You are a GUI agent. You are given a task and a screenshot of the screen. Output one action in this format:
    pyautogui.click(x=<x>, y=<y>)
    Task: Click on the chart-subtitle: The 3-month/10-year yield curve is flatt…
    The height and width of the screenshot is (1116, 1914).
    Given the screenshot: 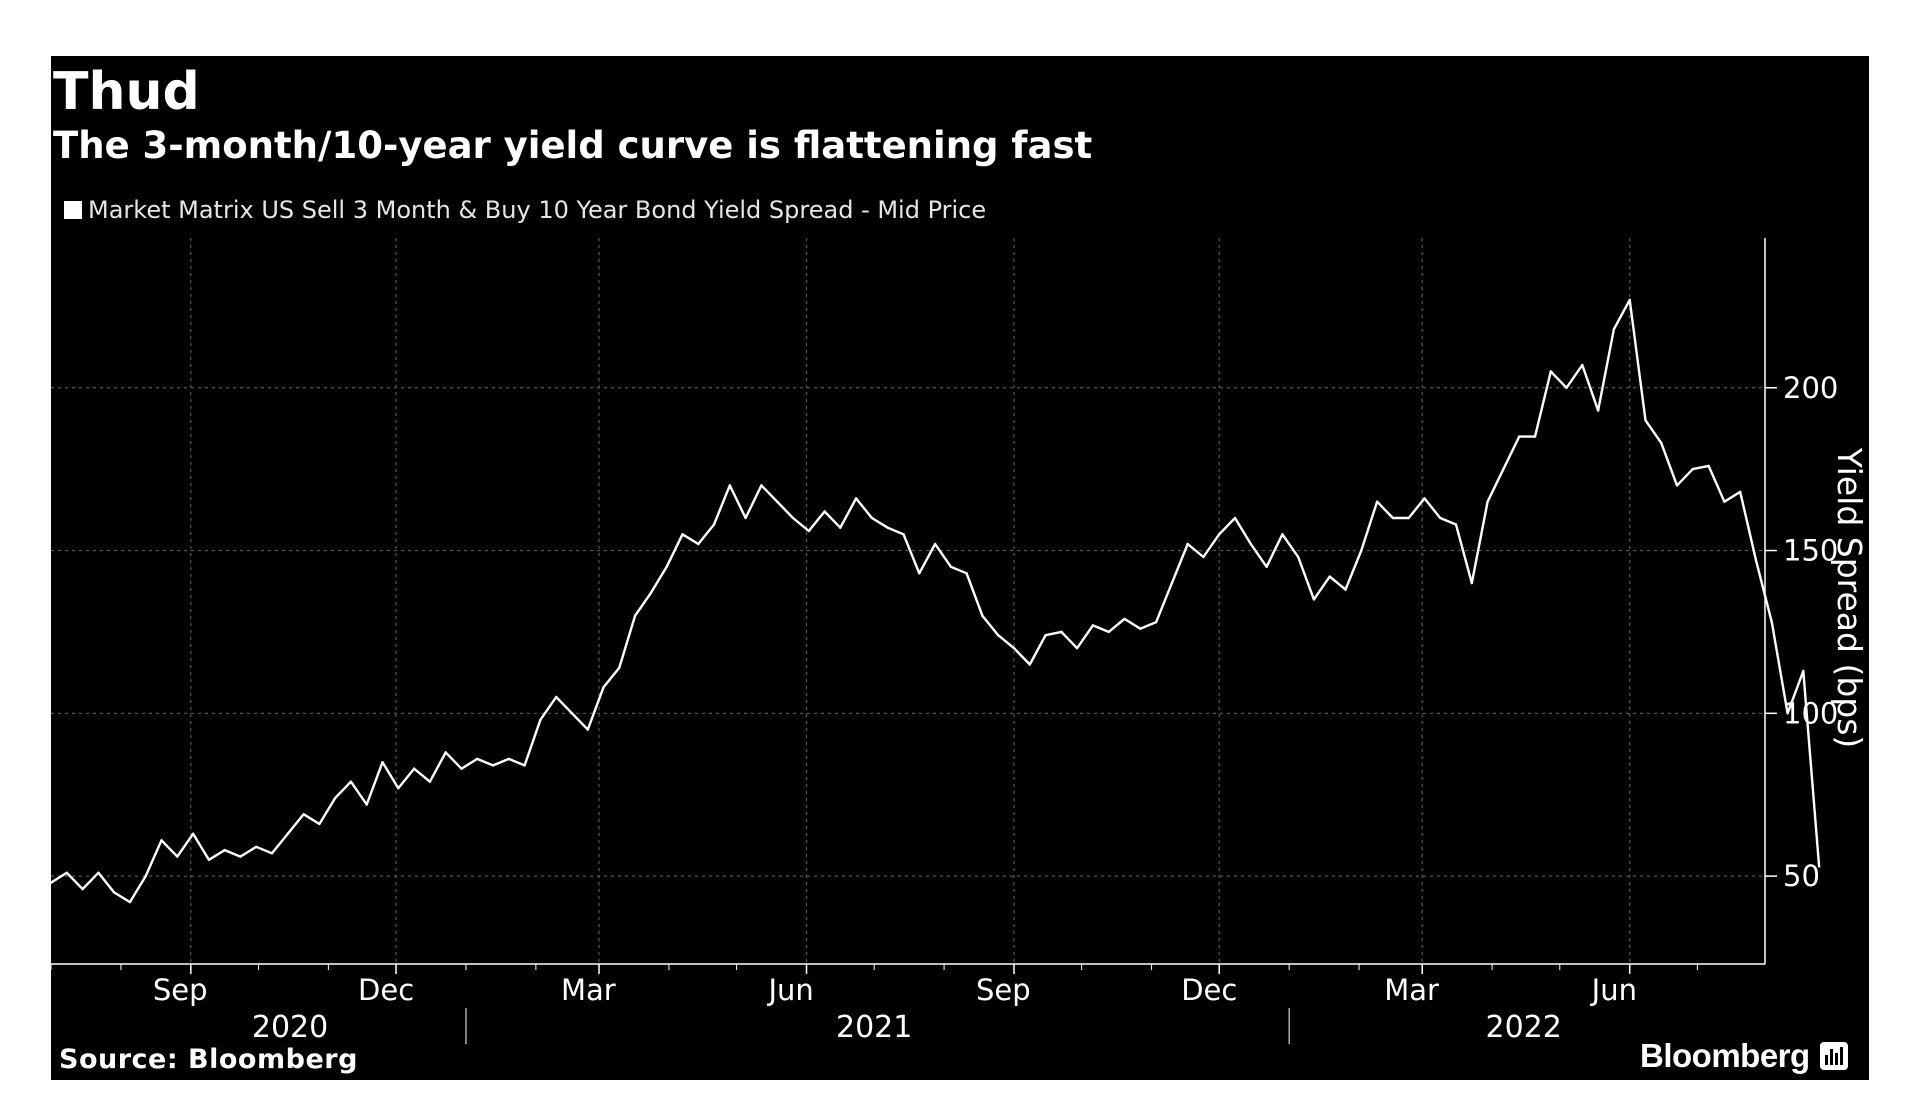 What is the action you would take?
    pyautogui.click(x=573, y=145)
    